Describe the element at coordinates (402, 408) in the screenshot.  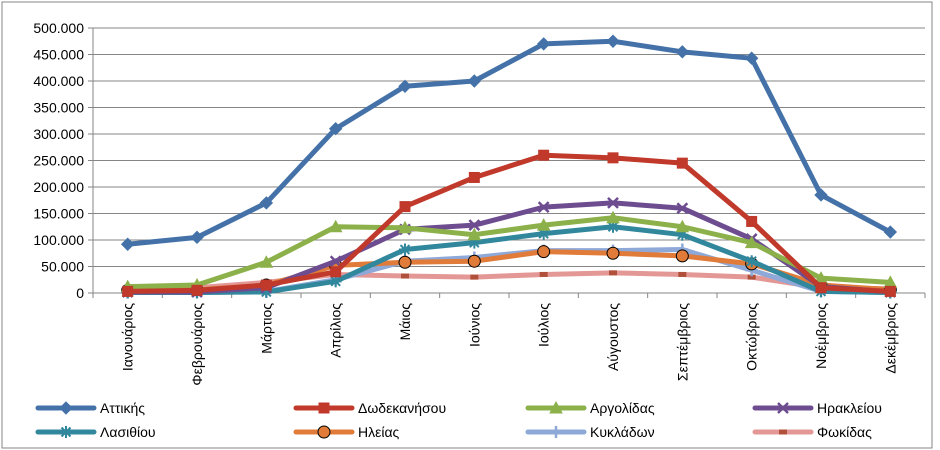
I see `legend-label: Δωδεκανήσου` at that location.